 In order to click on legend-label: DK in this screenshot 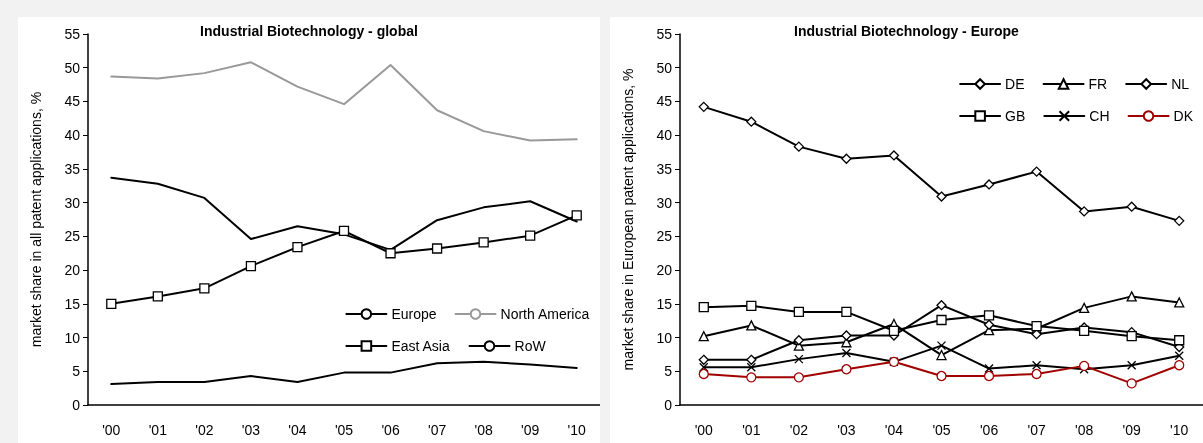, I will do `click(1183, 116)`.